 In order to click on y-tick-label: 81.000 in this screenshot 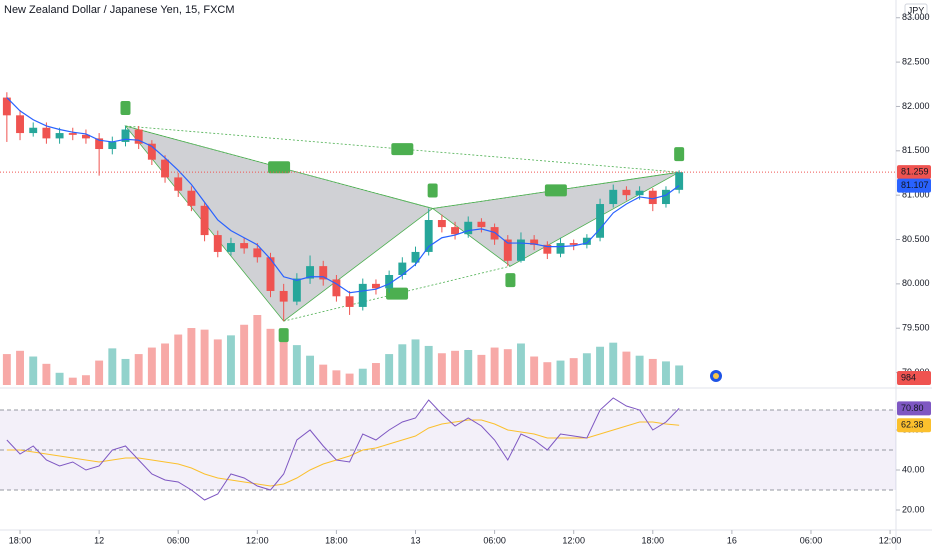, I will do `click(916, 195)`.